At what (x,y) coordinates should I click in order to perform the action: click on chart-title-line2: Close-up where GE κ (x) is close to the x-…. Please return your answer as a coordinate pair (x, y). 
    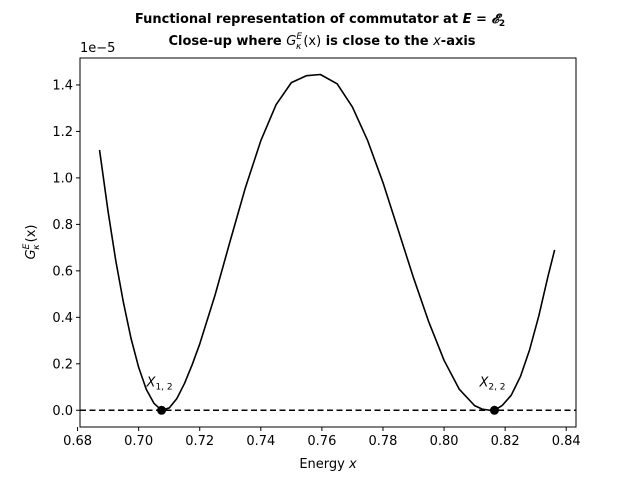
    Looking at the image, I should click on (321, 42).